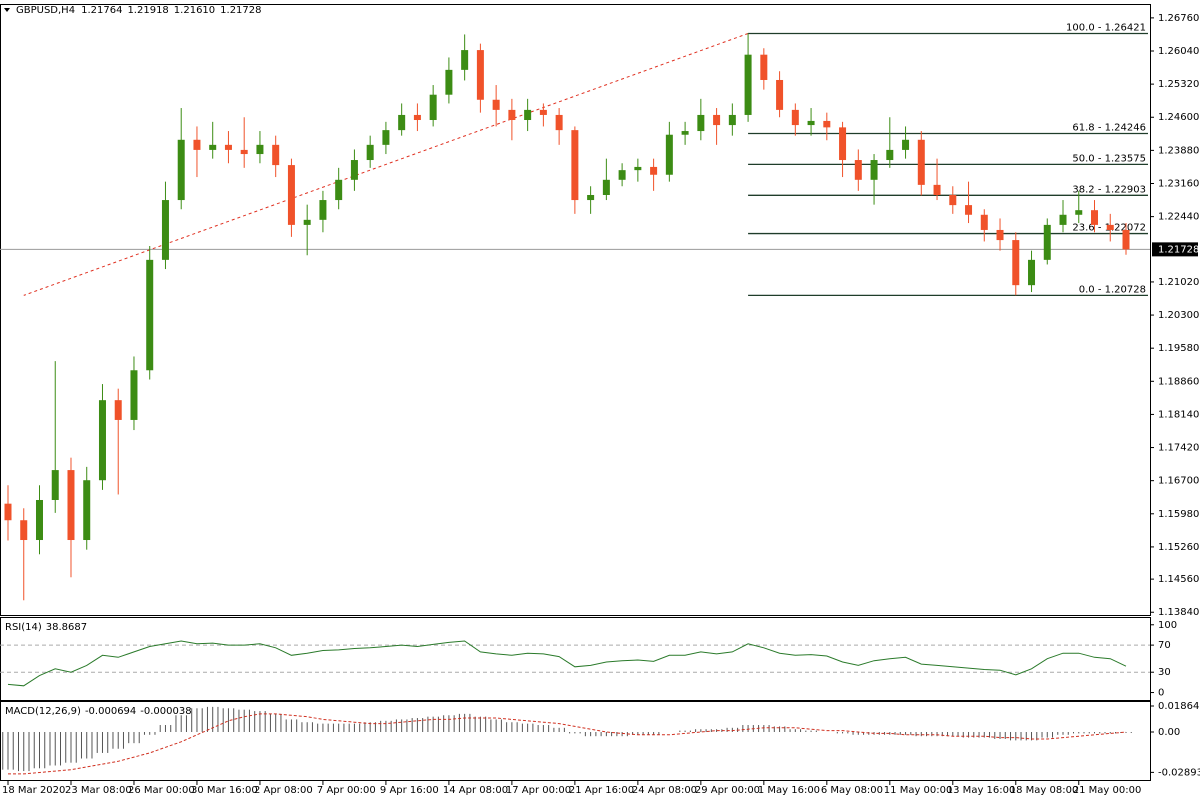 This screenshot has width=1200, height=800. Describe the element at coordinates (1178, 217) in the screenshot. I see `y-tick-label: 1.22440` at that location.